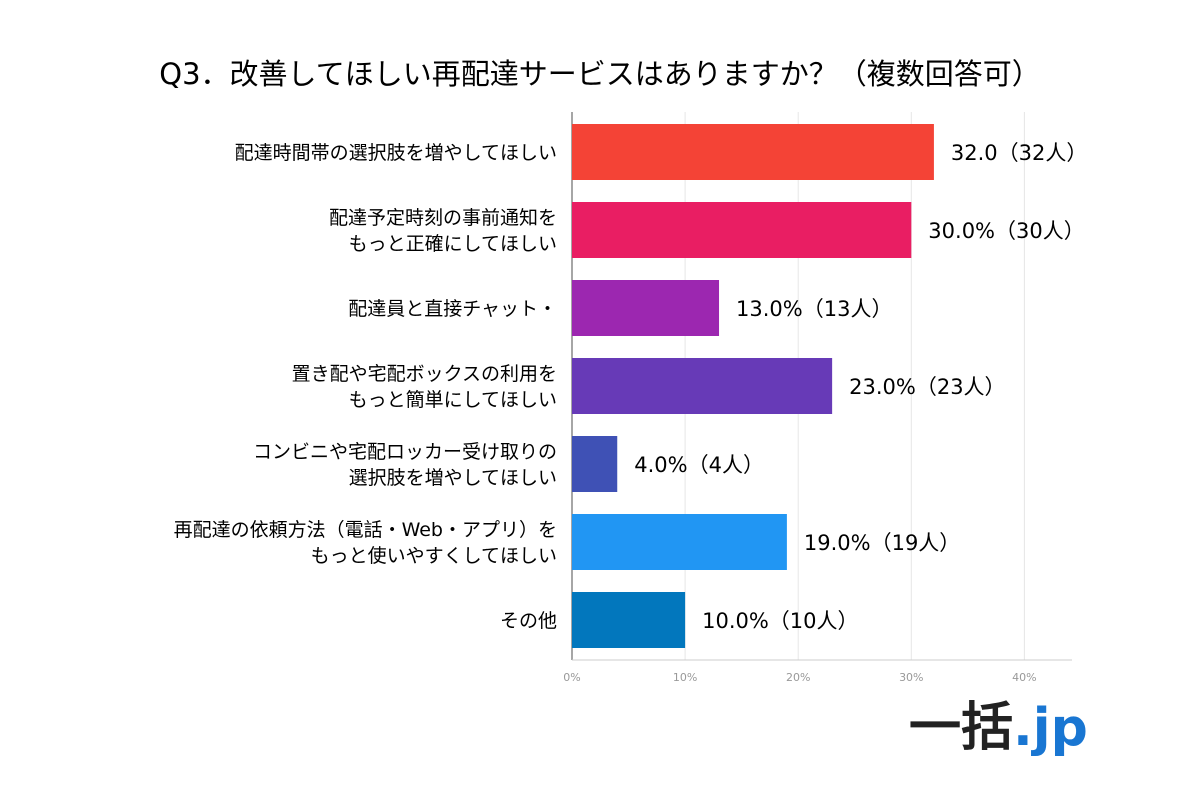  What do you see at coordinates (443, 218) in the screenshot?
I see `category-label: 配達予定時刻の事前通知を` at bounding box center [443, 218].